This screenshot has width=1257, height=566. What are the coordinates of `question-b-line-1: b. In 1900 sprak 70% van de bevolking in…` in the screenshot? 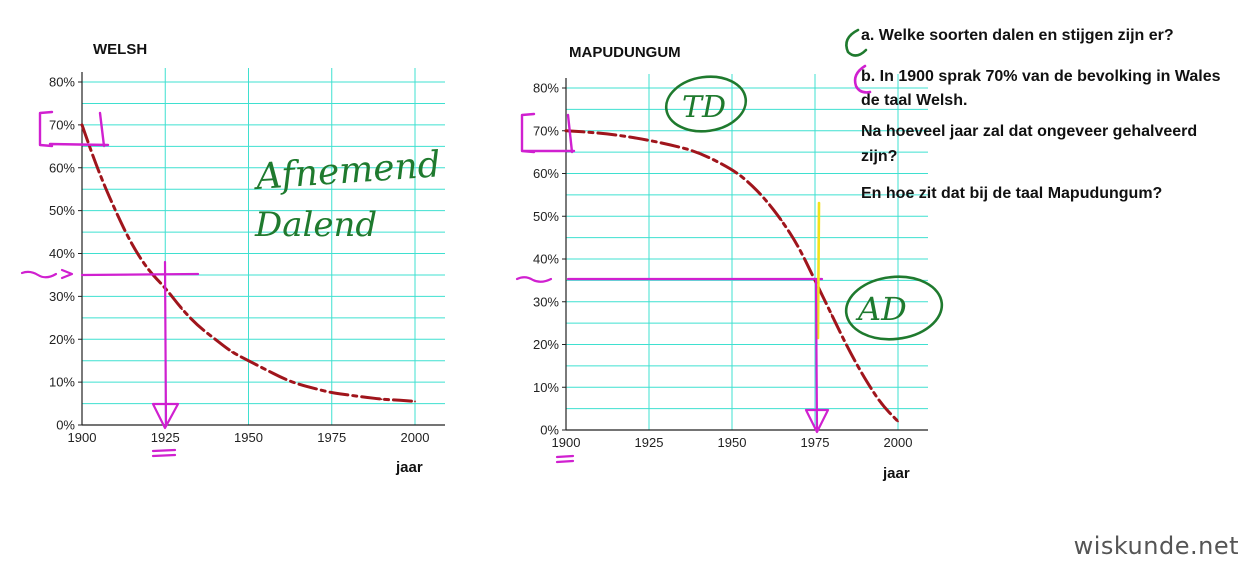 It's located at (1041, 76).